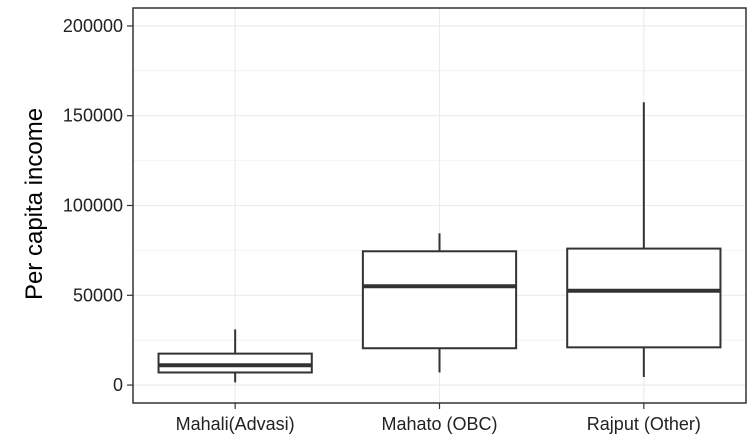 The image size is (754, 443). What do you see at coordinates (93, 116) in the screenshot?
I see `y-tick-label-3: 150000` at bounding box center [93, 116].